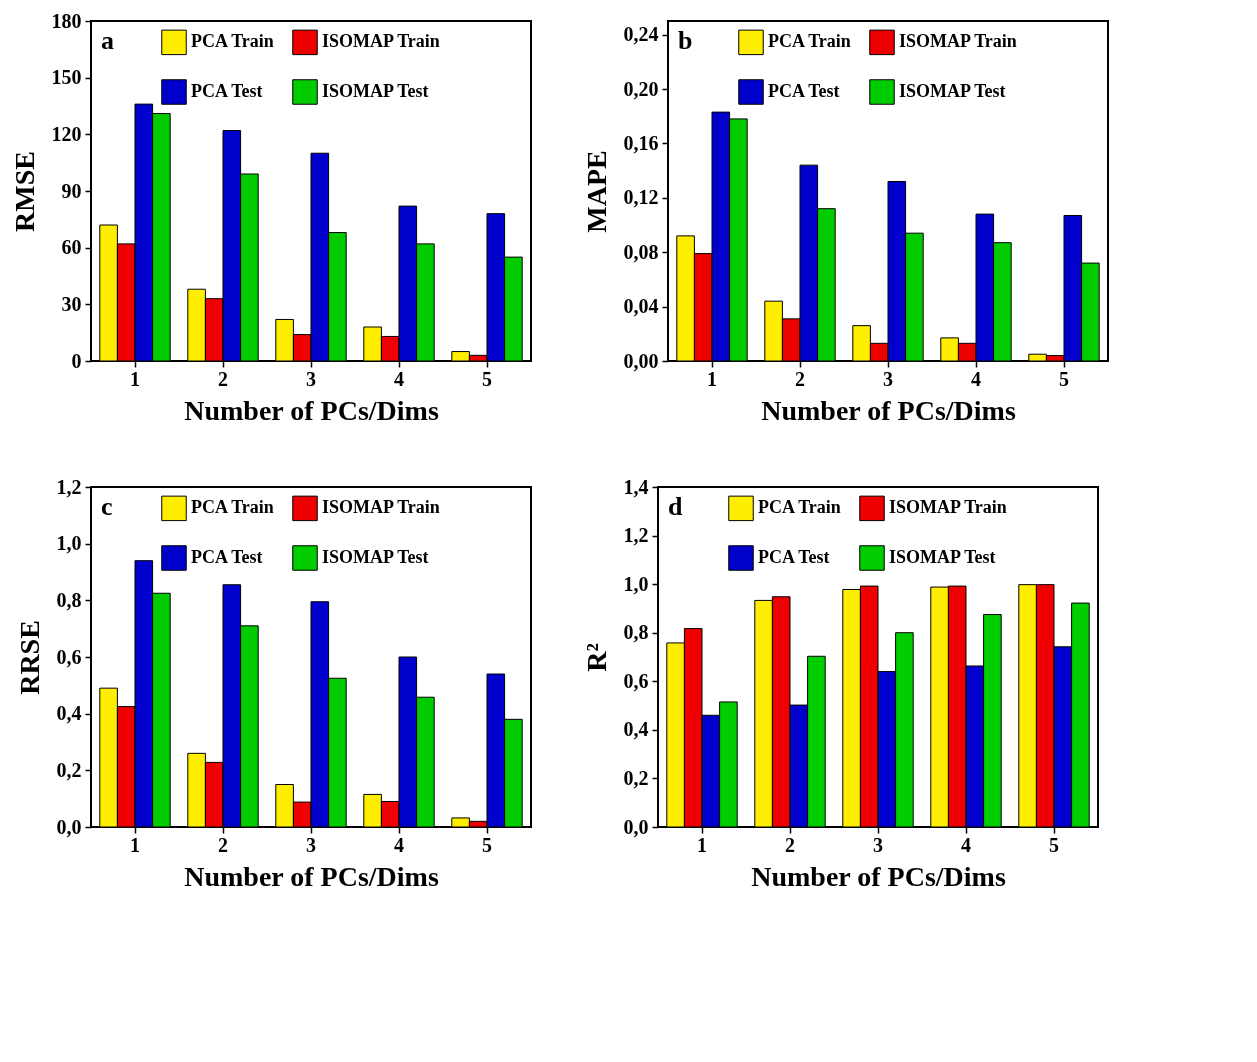  I want to click on y-axis-title: RRSE, so click(29, 657).